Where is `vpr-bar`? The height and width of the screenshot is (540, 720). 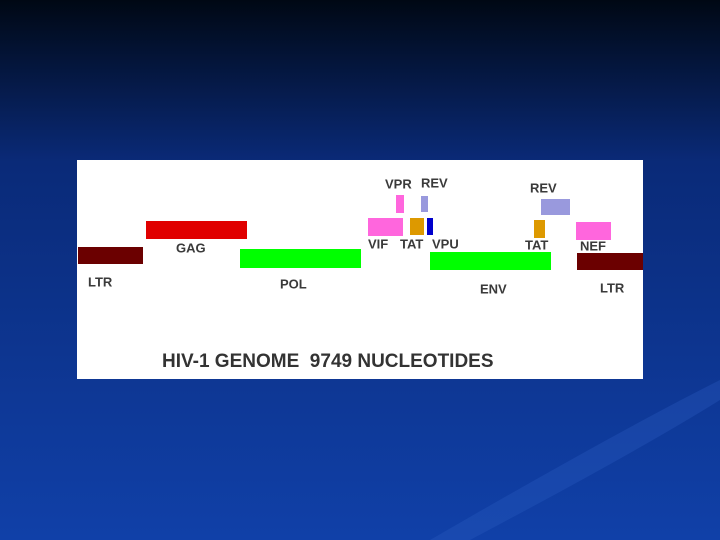 vpr-bar is located at coordinates (400, 204).